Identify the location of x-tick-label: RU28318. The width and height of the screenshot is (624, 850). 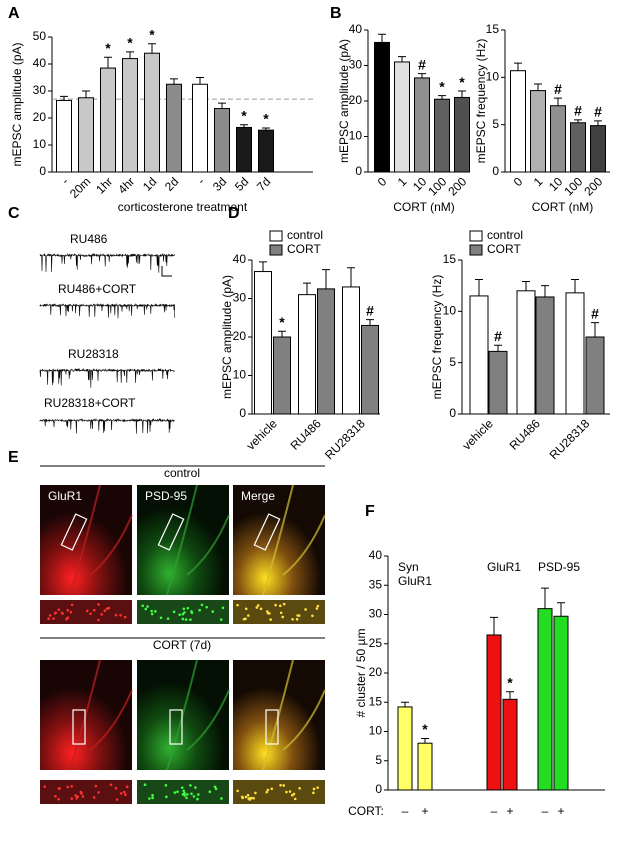
(345, 439).